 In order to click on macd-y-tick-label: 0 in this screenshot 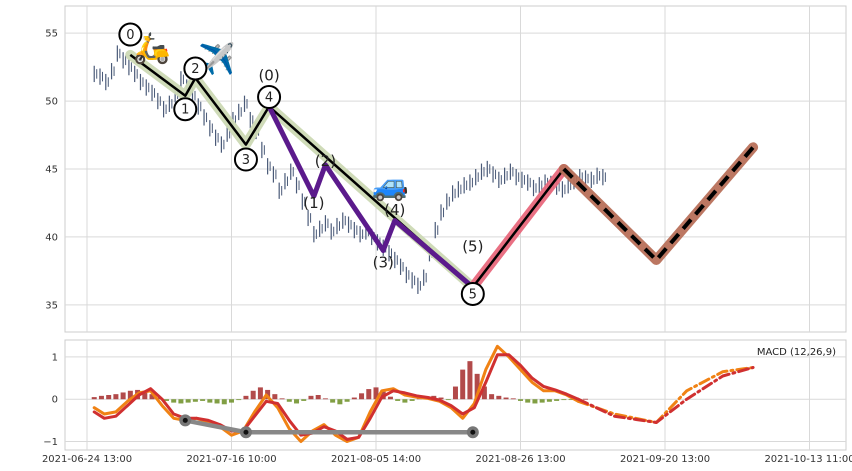, I will do `click(55, 400)`.